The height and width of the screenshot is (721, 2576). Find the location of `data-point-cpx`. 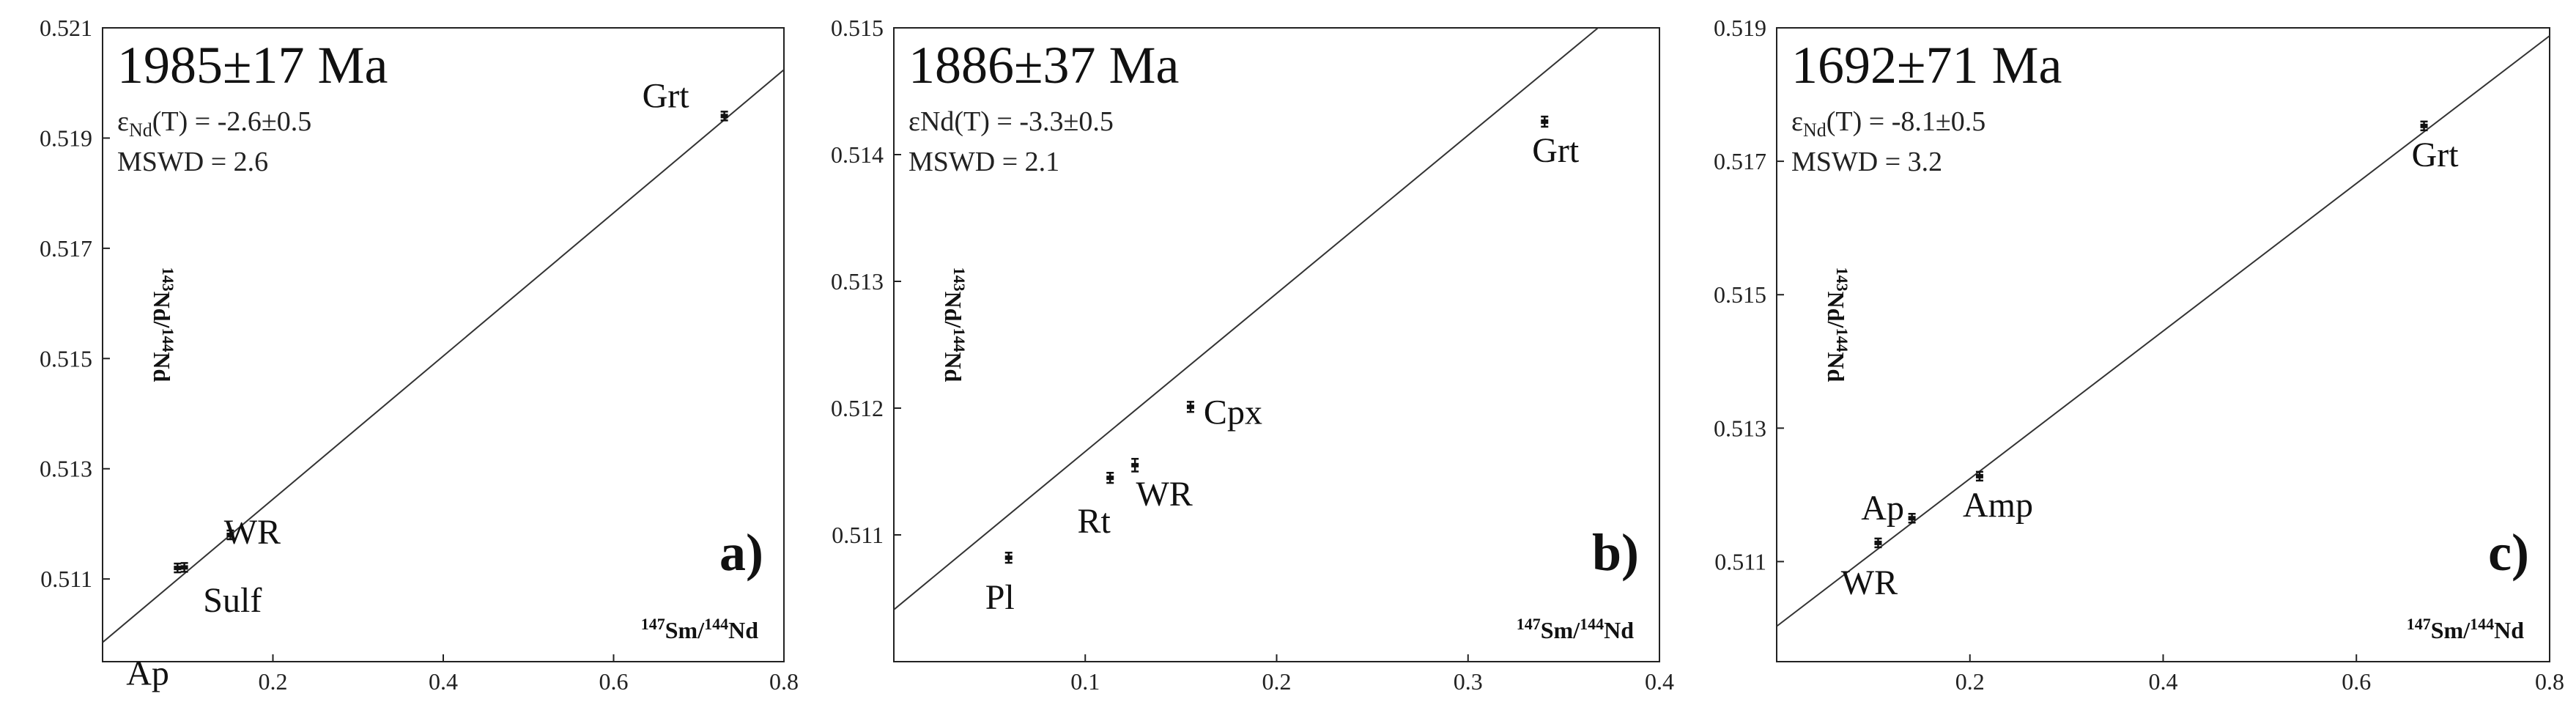

data-point-cpx is located at coordinates (1190, 407).